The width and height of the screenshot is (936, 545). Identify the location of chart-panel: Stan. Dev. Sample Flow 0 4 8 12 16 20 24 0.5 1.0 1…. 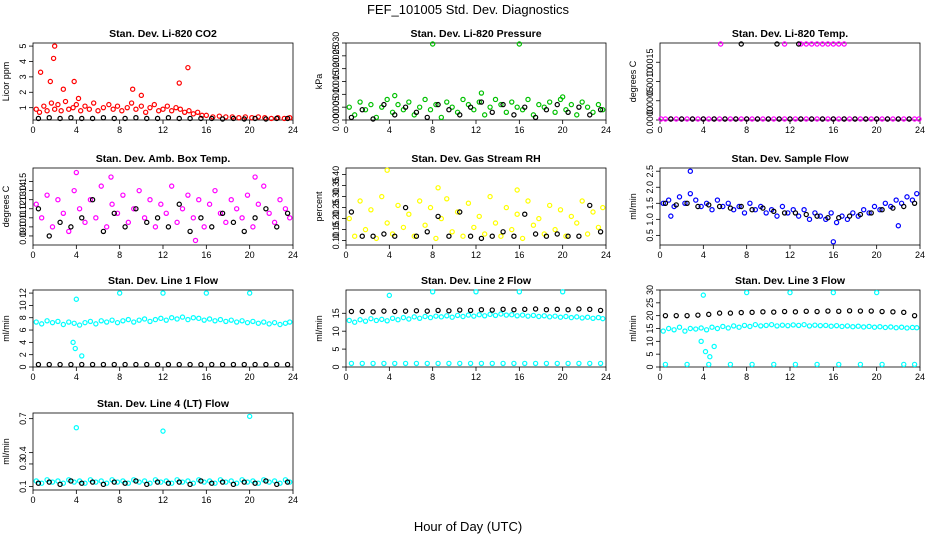
(776, 206).